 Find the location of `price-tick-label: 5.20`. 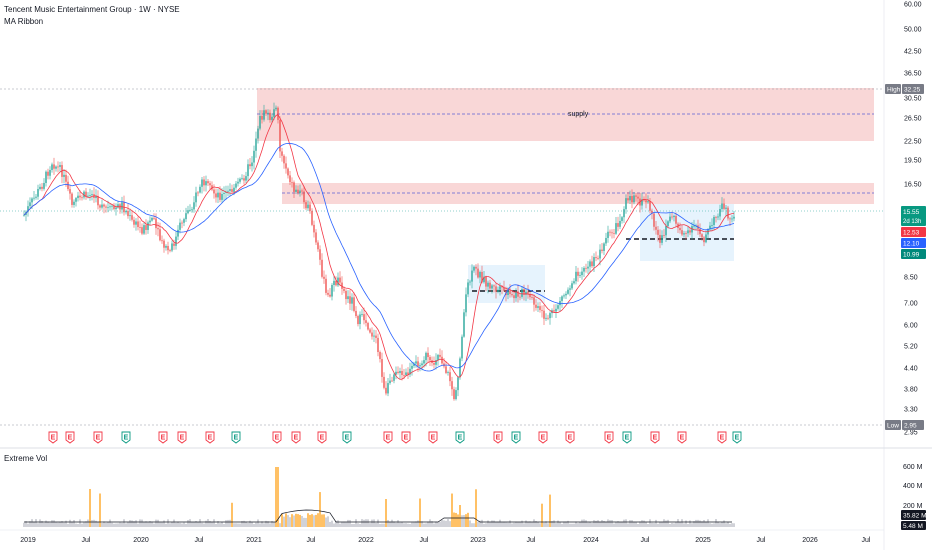

price-tick-label: 5.20 is located at coordinates (911, 347).